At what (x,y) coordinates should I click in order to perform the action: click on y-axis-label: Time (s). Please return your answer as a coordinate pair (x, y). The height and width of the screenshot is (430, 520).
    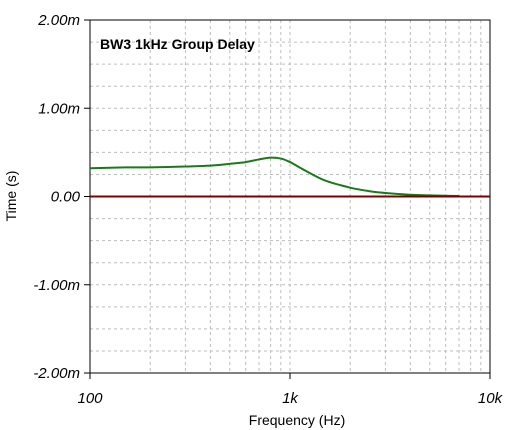
    Looking at the image, I should click on (11, 196).